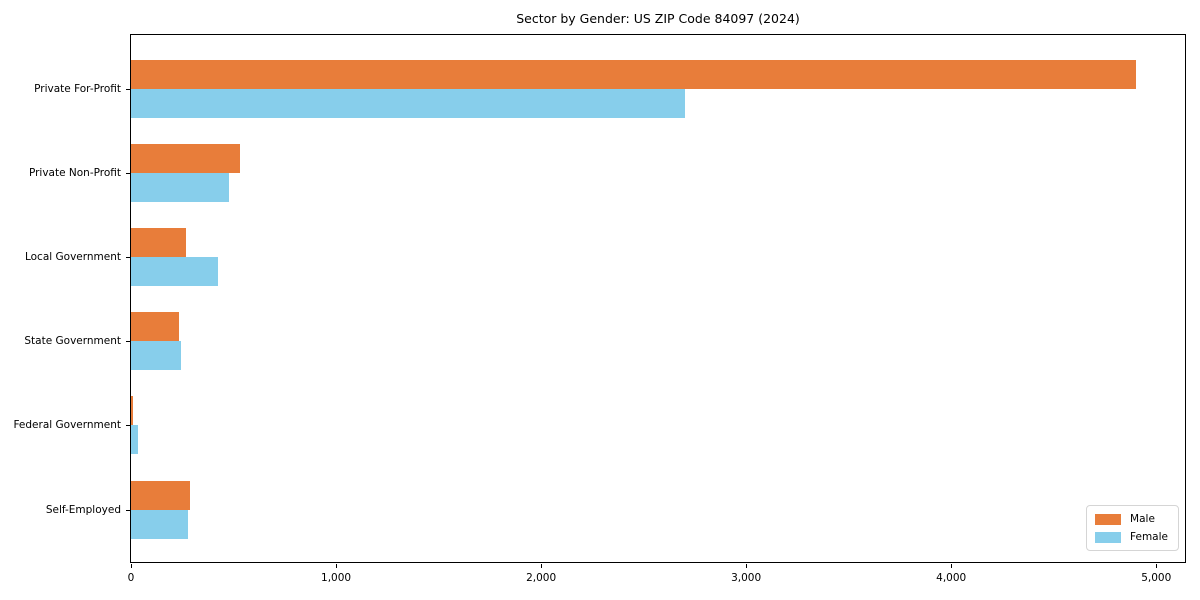  I want to click on legend-swatch-female, so click(1108, 537).